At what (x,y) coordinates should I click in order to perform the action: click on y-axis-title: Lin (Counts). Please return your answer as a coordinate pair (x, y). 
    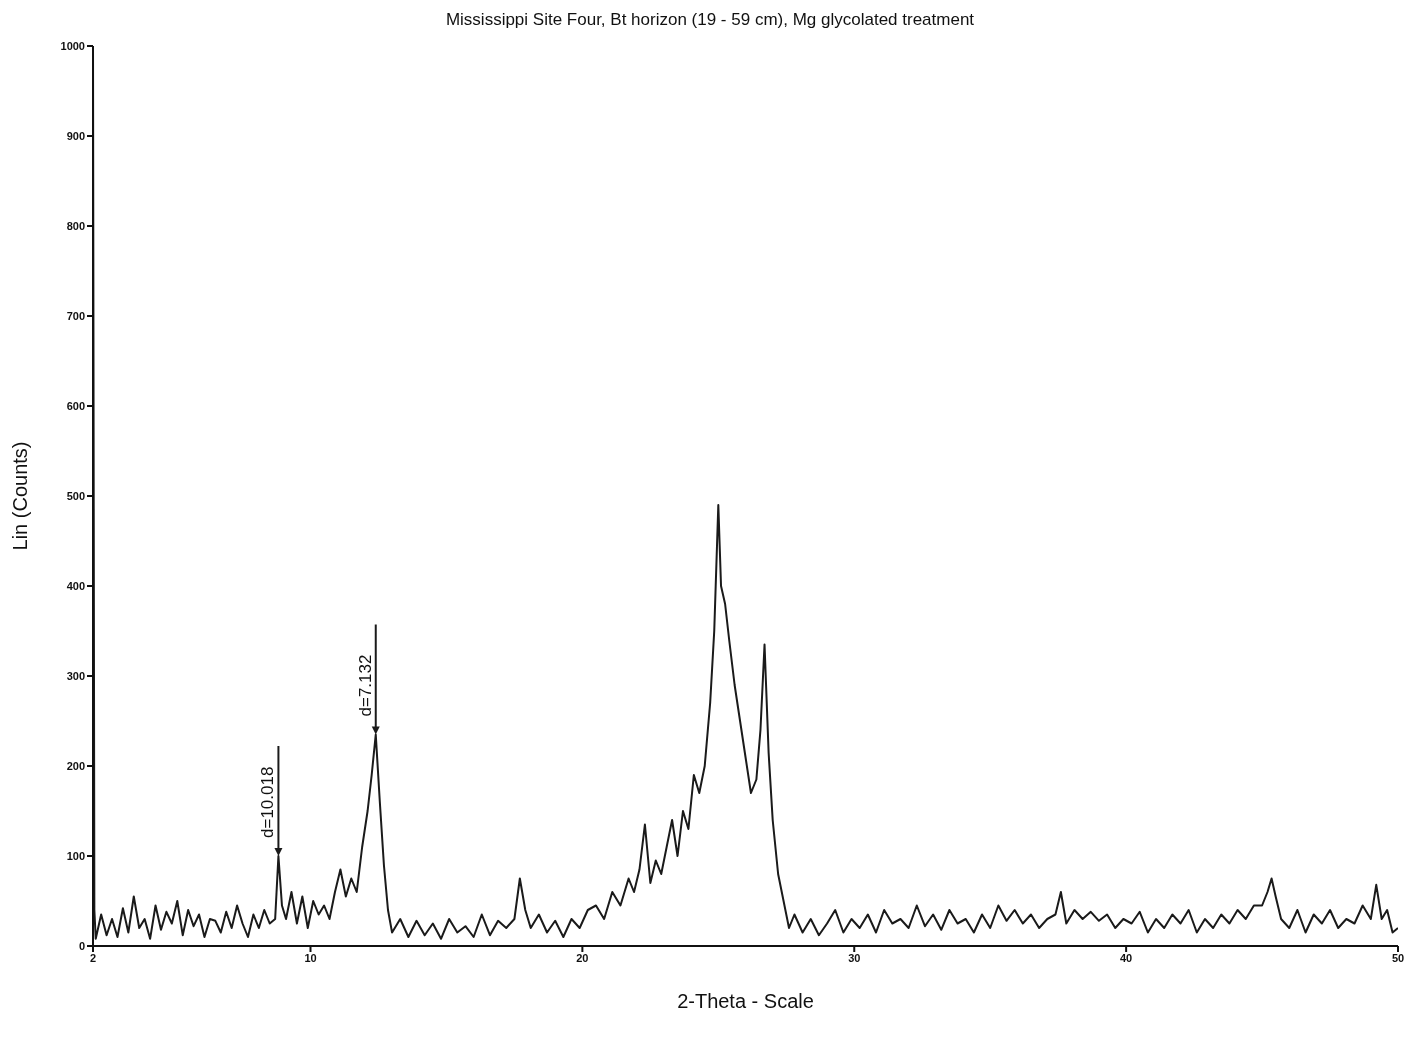
    Looking at the image, I should click on (20, 496).